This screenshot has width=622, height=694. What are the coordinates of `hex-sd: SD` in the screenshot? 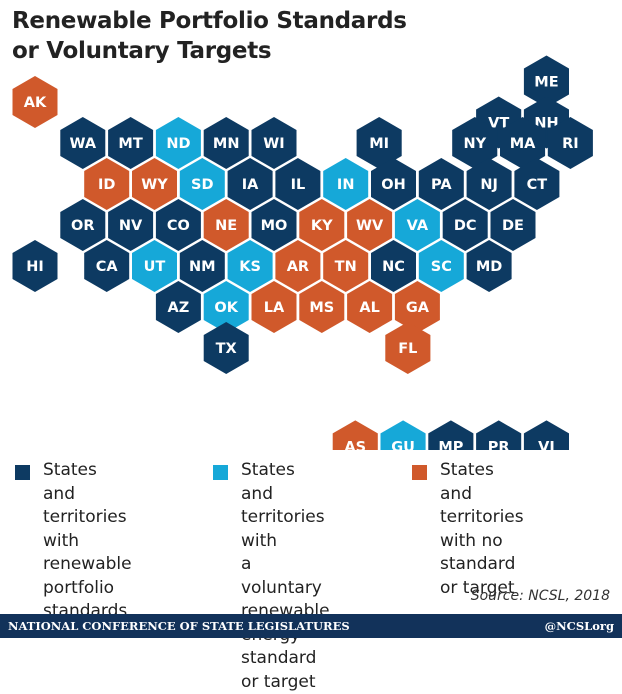 It's located at (202, 184).